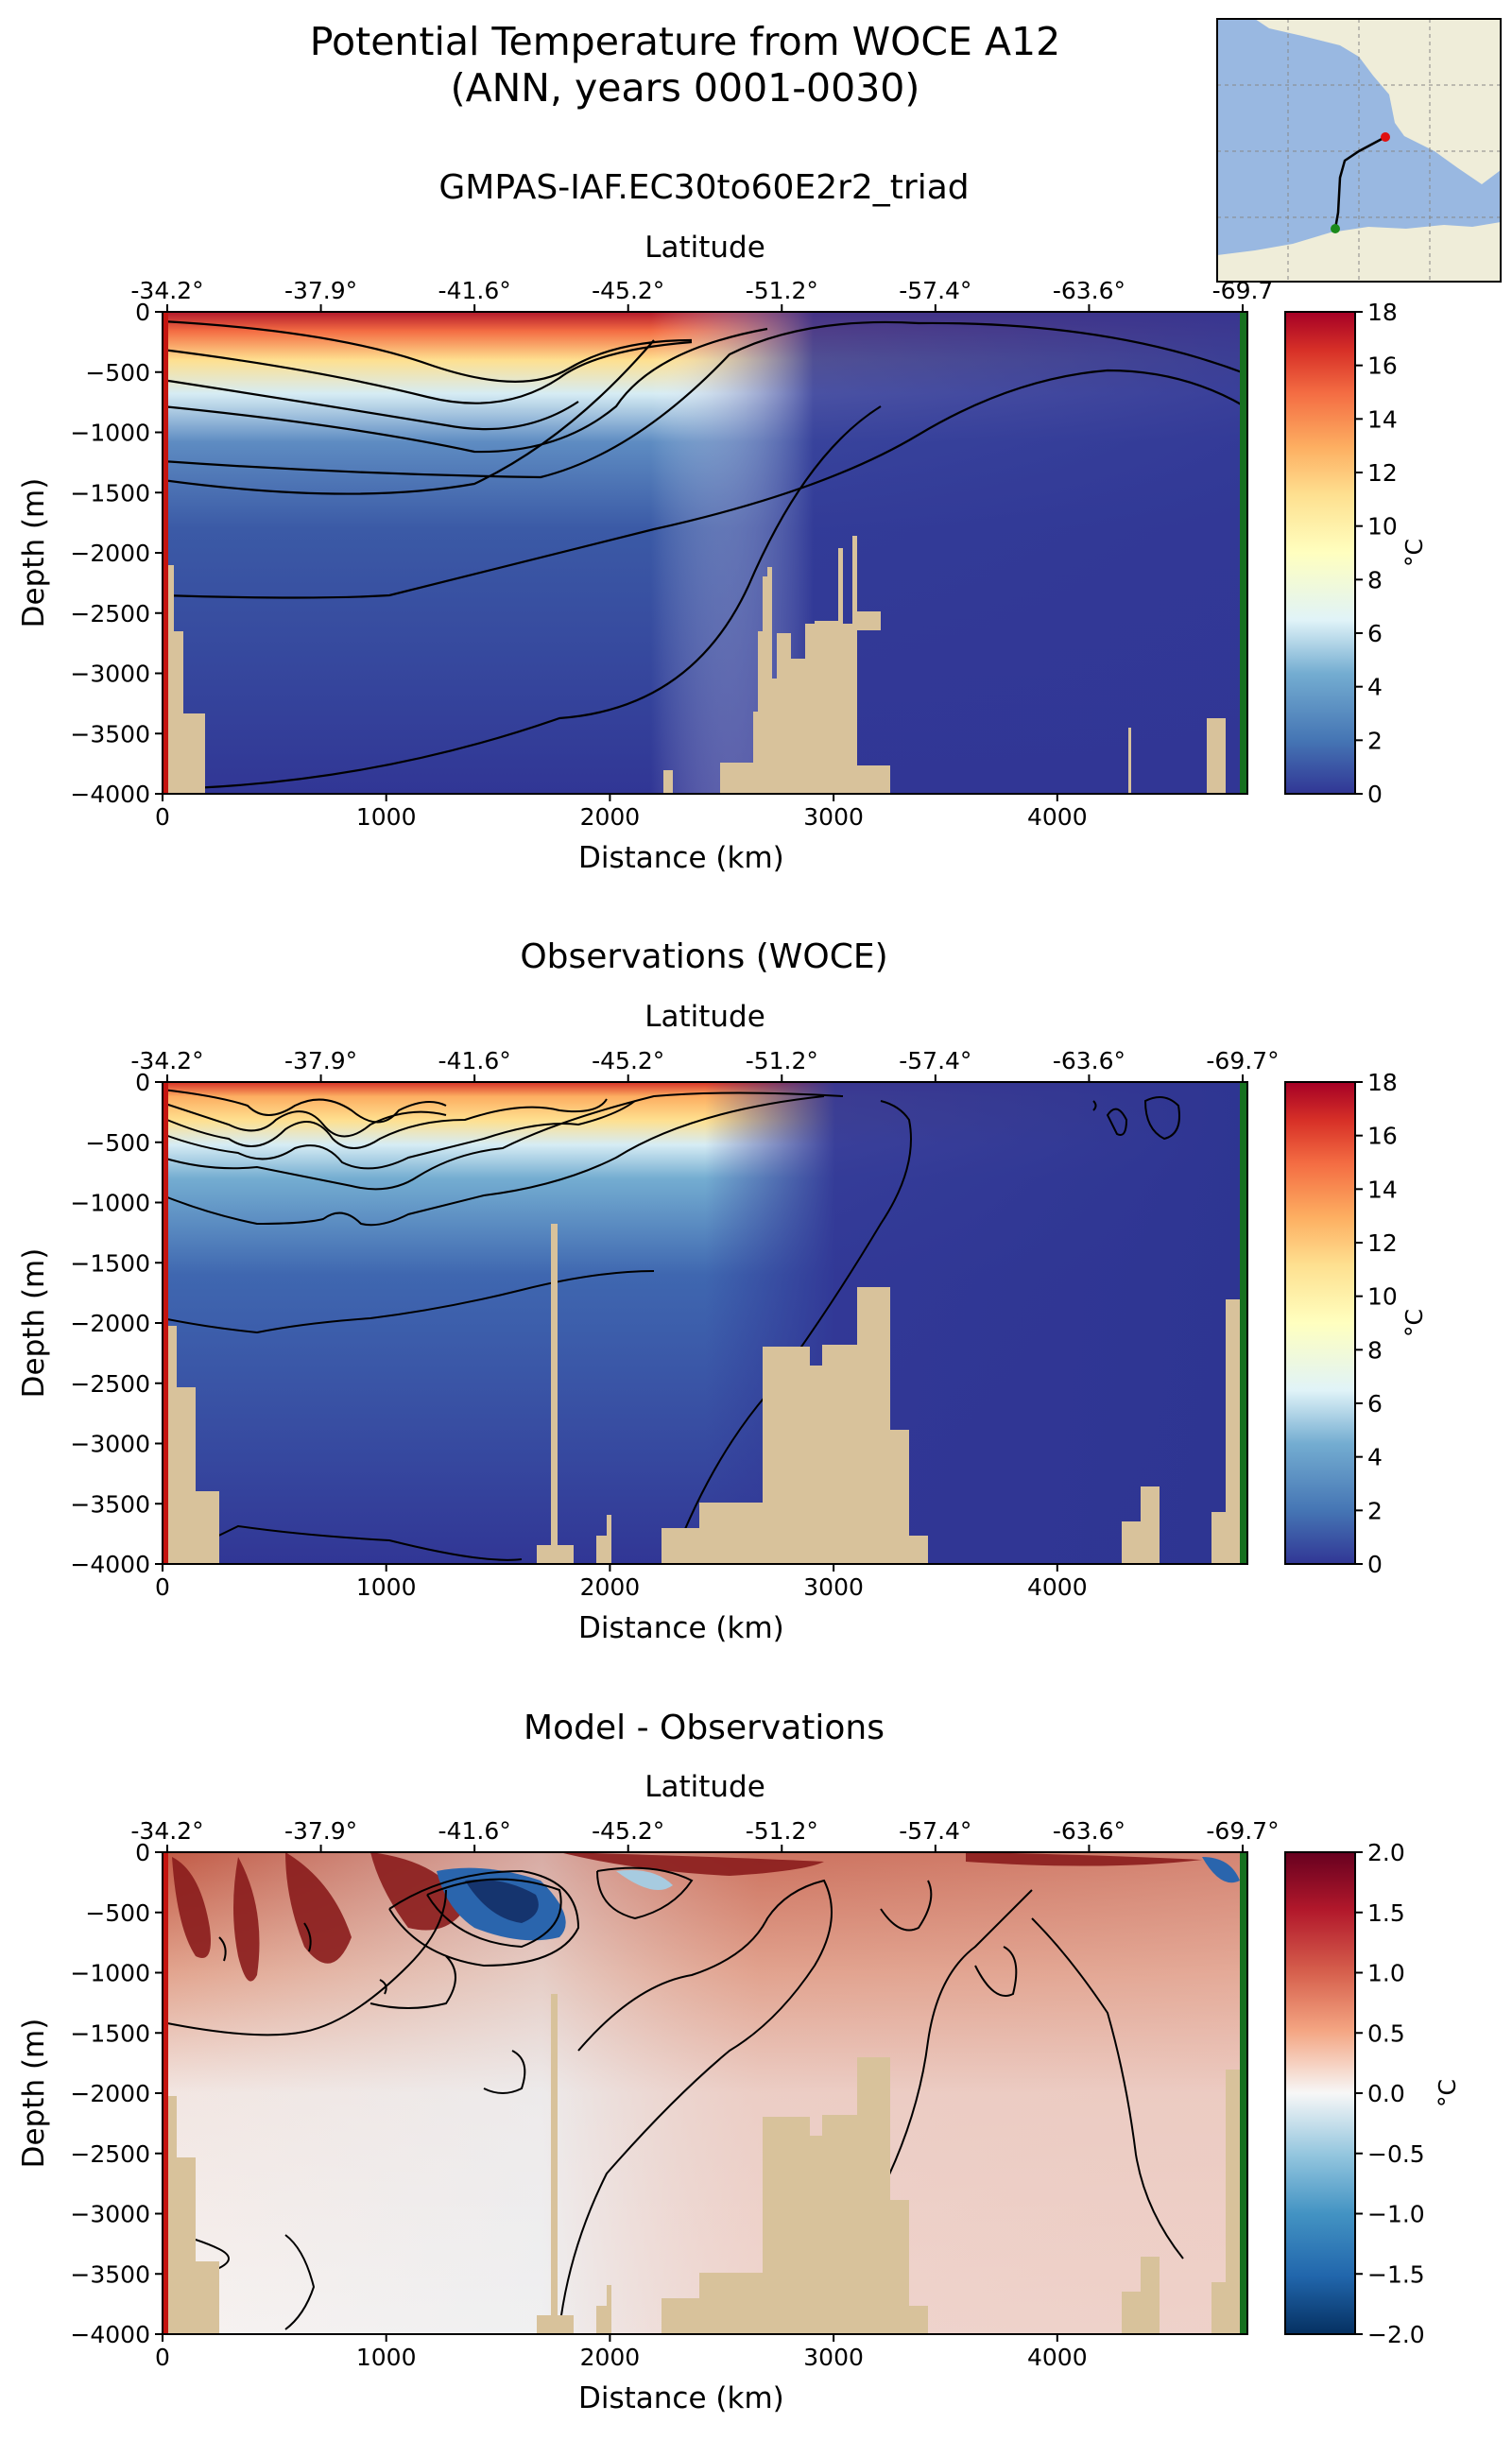 This screenshot has width=1512, height=2457. I want to click on panel2-lat-tick-label: -57.4°, so click(935, 1060).